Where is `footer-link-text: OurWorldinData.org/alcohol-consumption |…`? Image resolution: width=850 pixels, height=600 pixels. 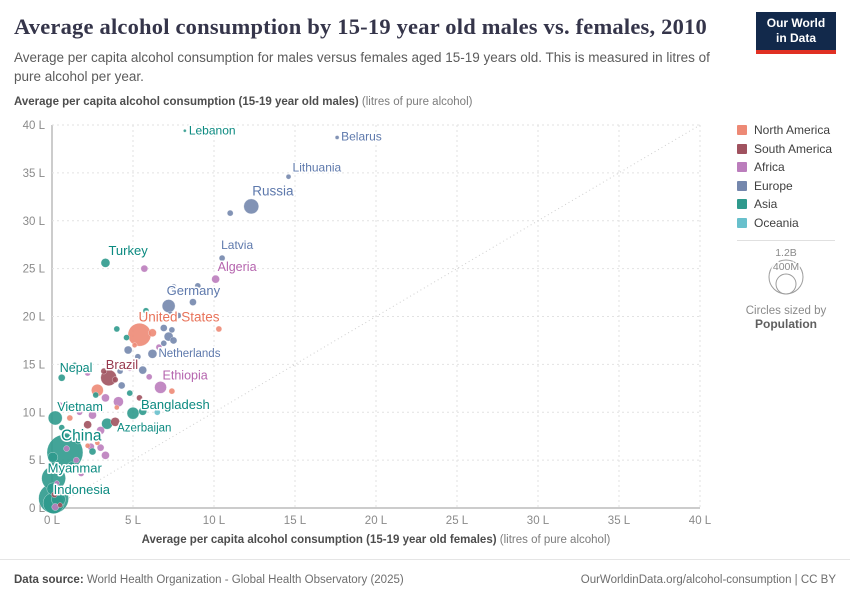 footer-link-text: OurWorldinData.org/alcohol-consumption |… is located at coordinates (708, 580).